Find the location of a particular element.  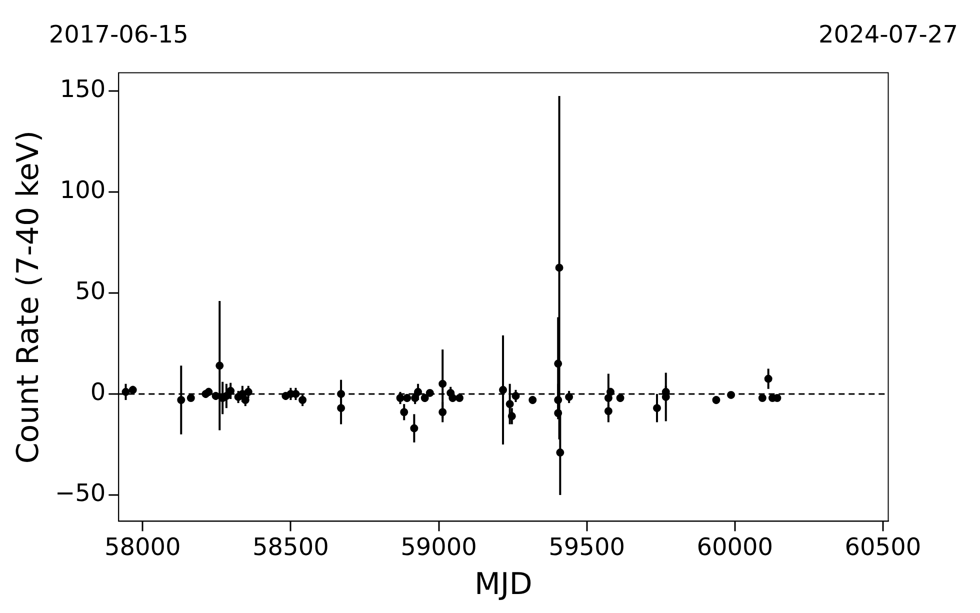

x-tick-label: 59500 is located at coordinates (586, 546).